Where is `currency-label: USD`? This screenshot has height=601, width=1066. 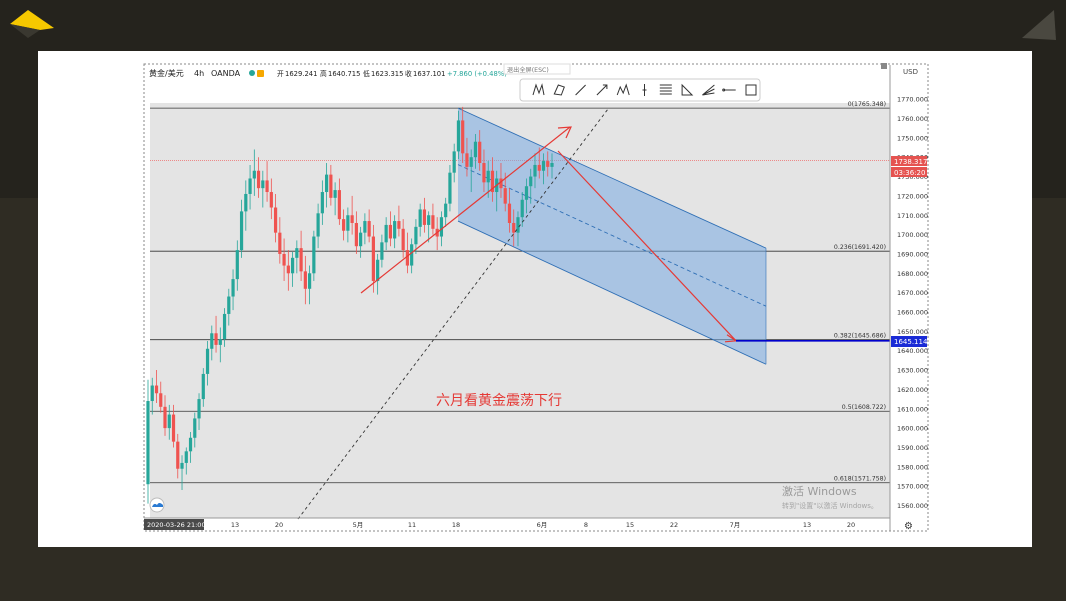
currency-label: USD is located at coordinates (910, 72).